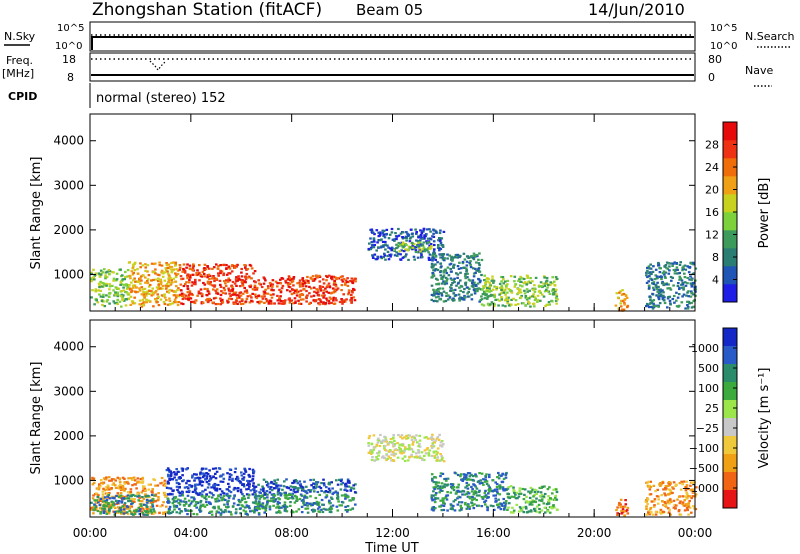 The image size is (800, 554). I want to click on date-label: 14/Jun/2010, so click(636, 9).